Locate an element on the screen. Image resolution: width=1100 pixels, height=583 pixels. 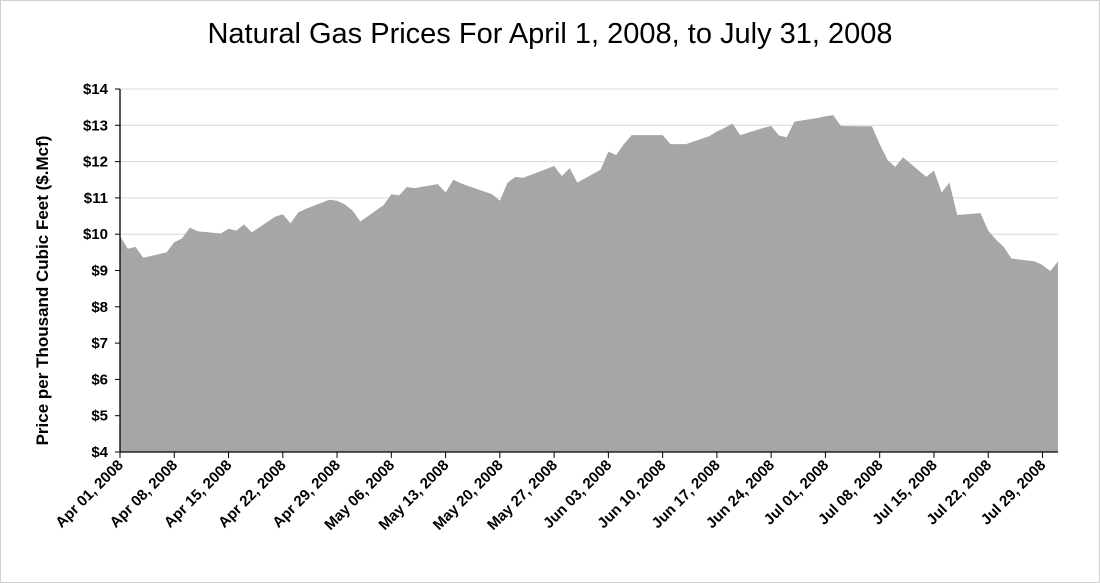
y-tick-label: $11 is located at coordinates (96, 198).